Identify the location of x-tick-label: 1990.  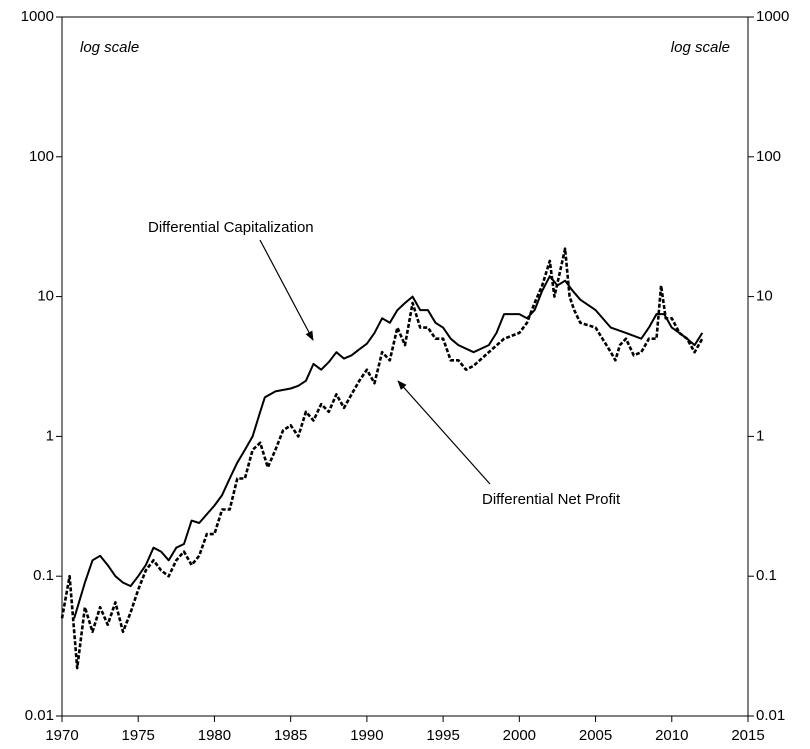
(366, 735).